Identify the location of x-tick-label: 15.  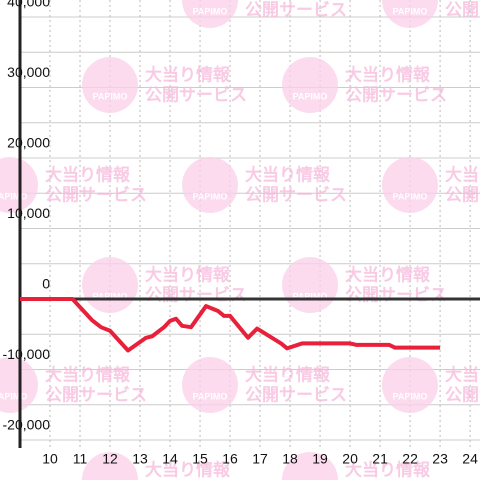
(200, 459).